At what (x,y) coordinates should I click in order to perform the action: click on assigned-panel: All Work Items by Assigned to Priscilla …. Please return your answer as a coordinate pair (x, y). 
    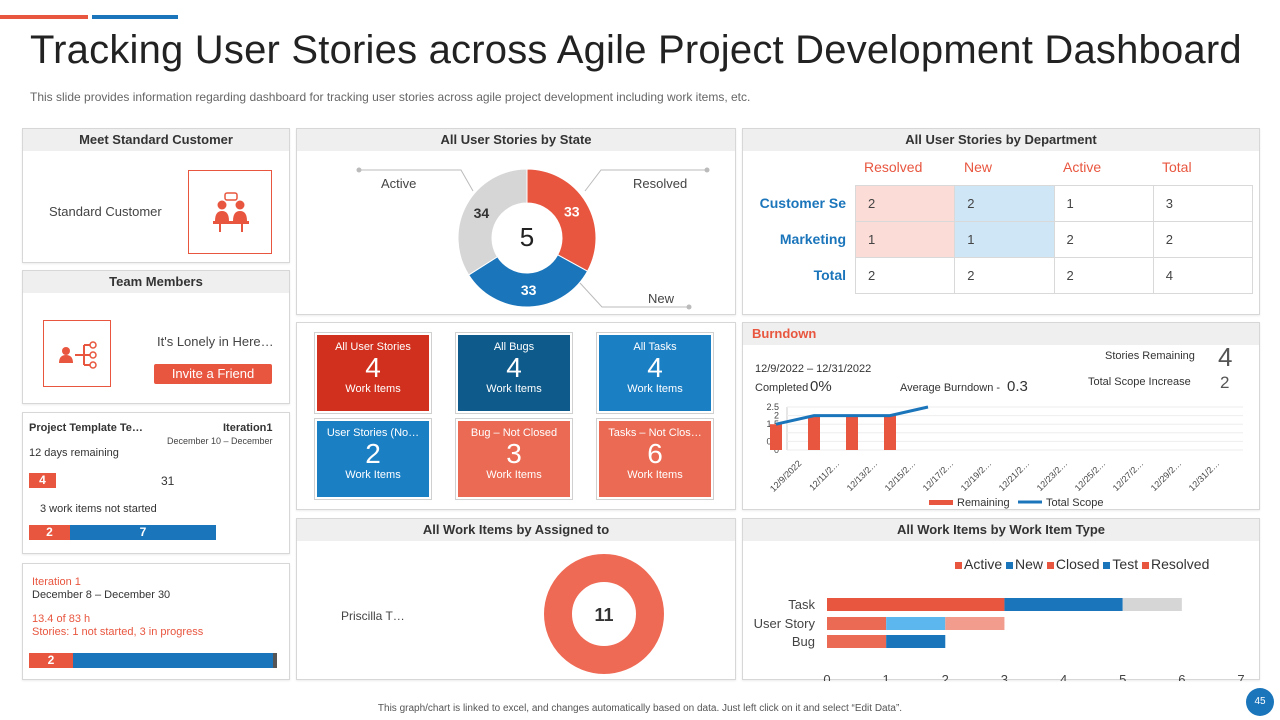
    Looking at the image, I should click on (516, 599).